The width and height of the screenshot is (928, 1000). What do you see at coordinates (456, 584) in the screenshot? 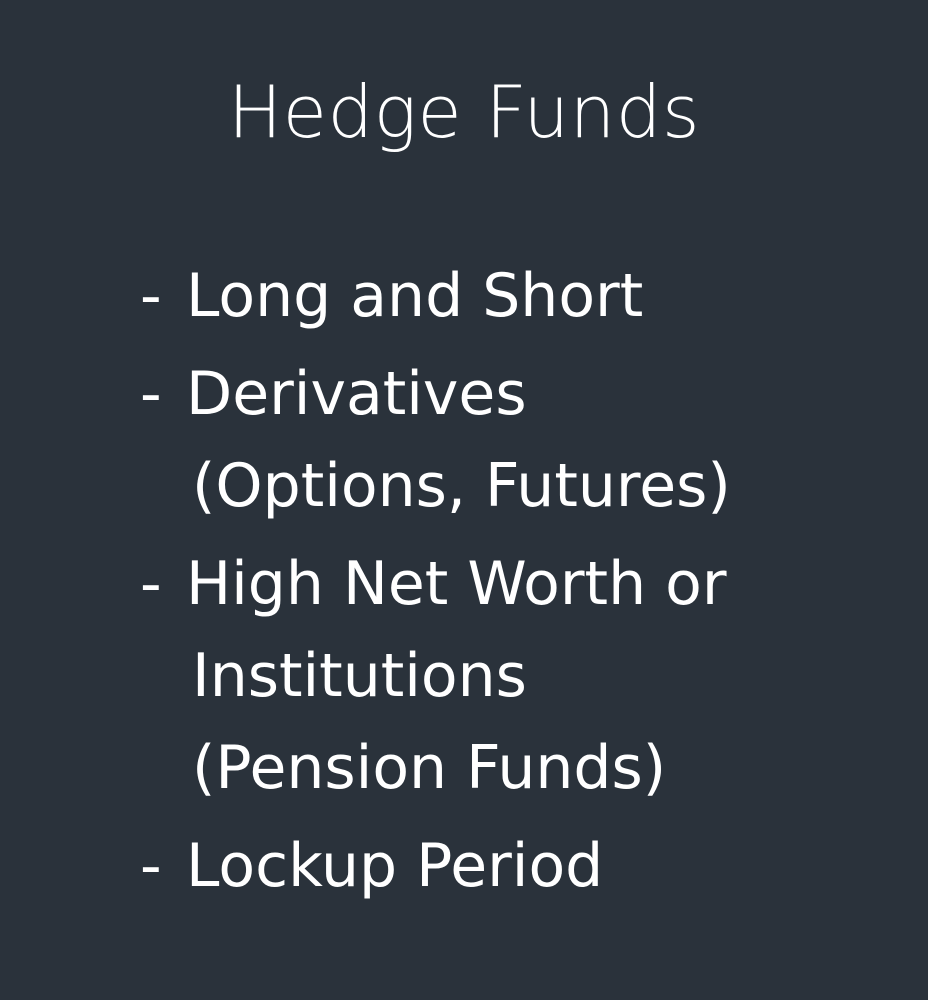
I see `bullet-line: High Net Worth or` at bounding box center [456, 584].